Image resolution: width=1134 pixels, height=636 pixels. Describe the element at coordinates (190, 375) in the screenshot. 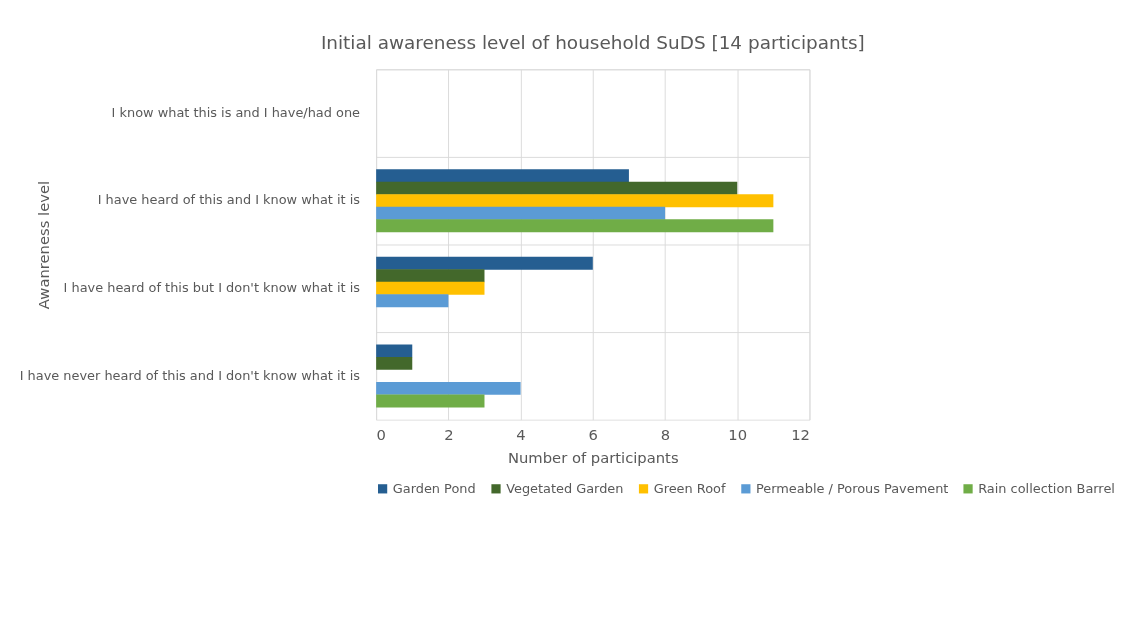

I see `y-tick-label: I have never heard of this and I don't know what it is` at that location.